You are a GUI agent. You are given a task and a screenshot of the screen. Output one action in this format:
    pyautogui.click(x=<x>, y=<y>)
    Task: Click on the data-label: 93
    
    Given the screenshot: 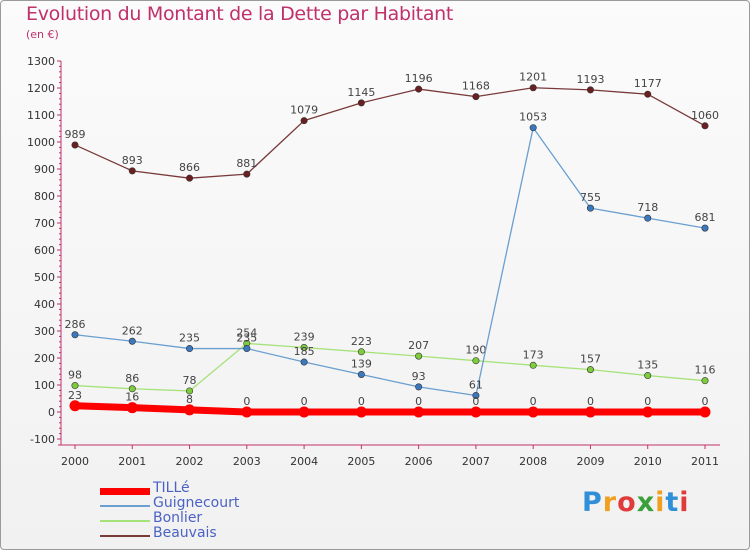 What is the action you would take?
    pyautogui.click(x=419, y=376)
    